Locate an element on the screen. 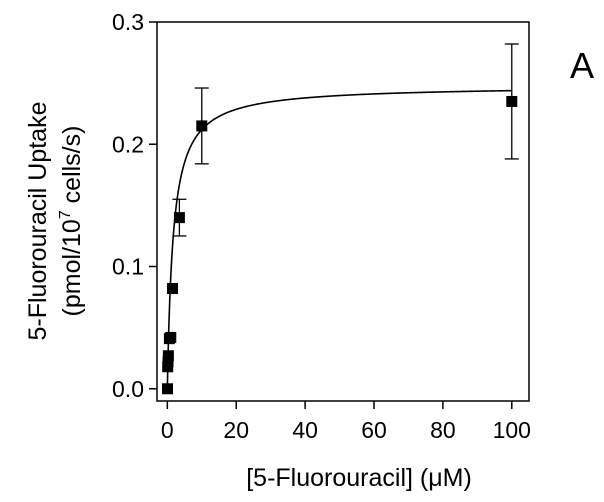  x-tick-label: 20 is located at coordinates (236, 430).